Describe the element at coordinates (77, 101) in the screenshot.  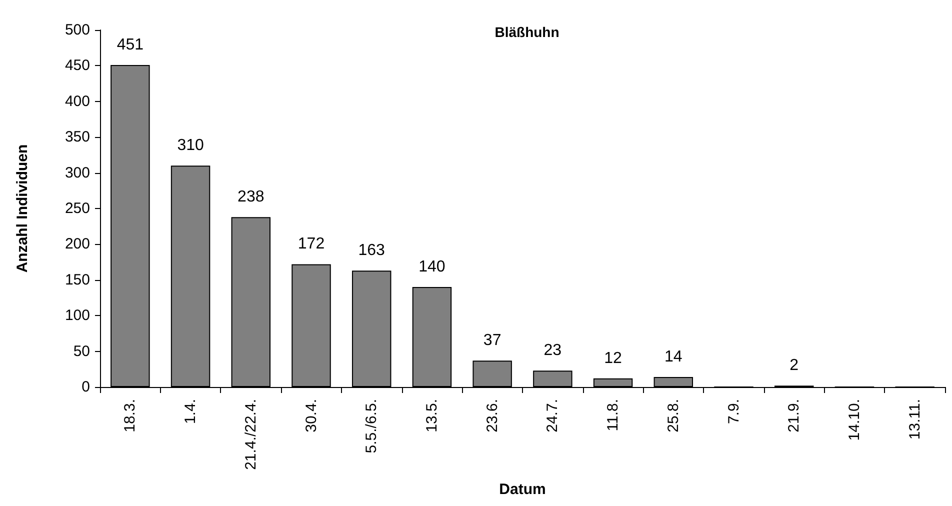
I see `y-tick-label: 400` at that location.